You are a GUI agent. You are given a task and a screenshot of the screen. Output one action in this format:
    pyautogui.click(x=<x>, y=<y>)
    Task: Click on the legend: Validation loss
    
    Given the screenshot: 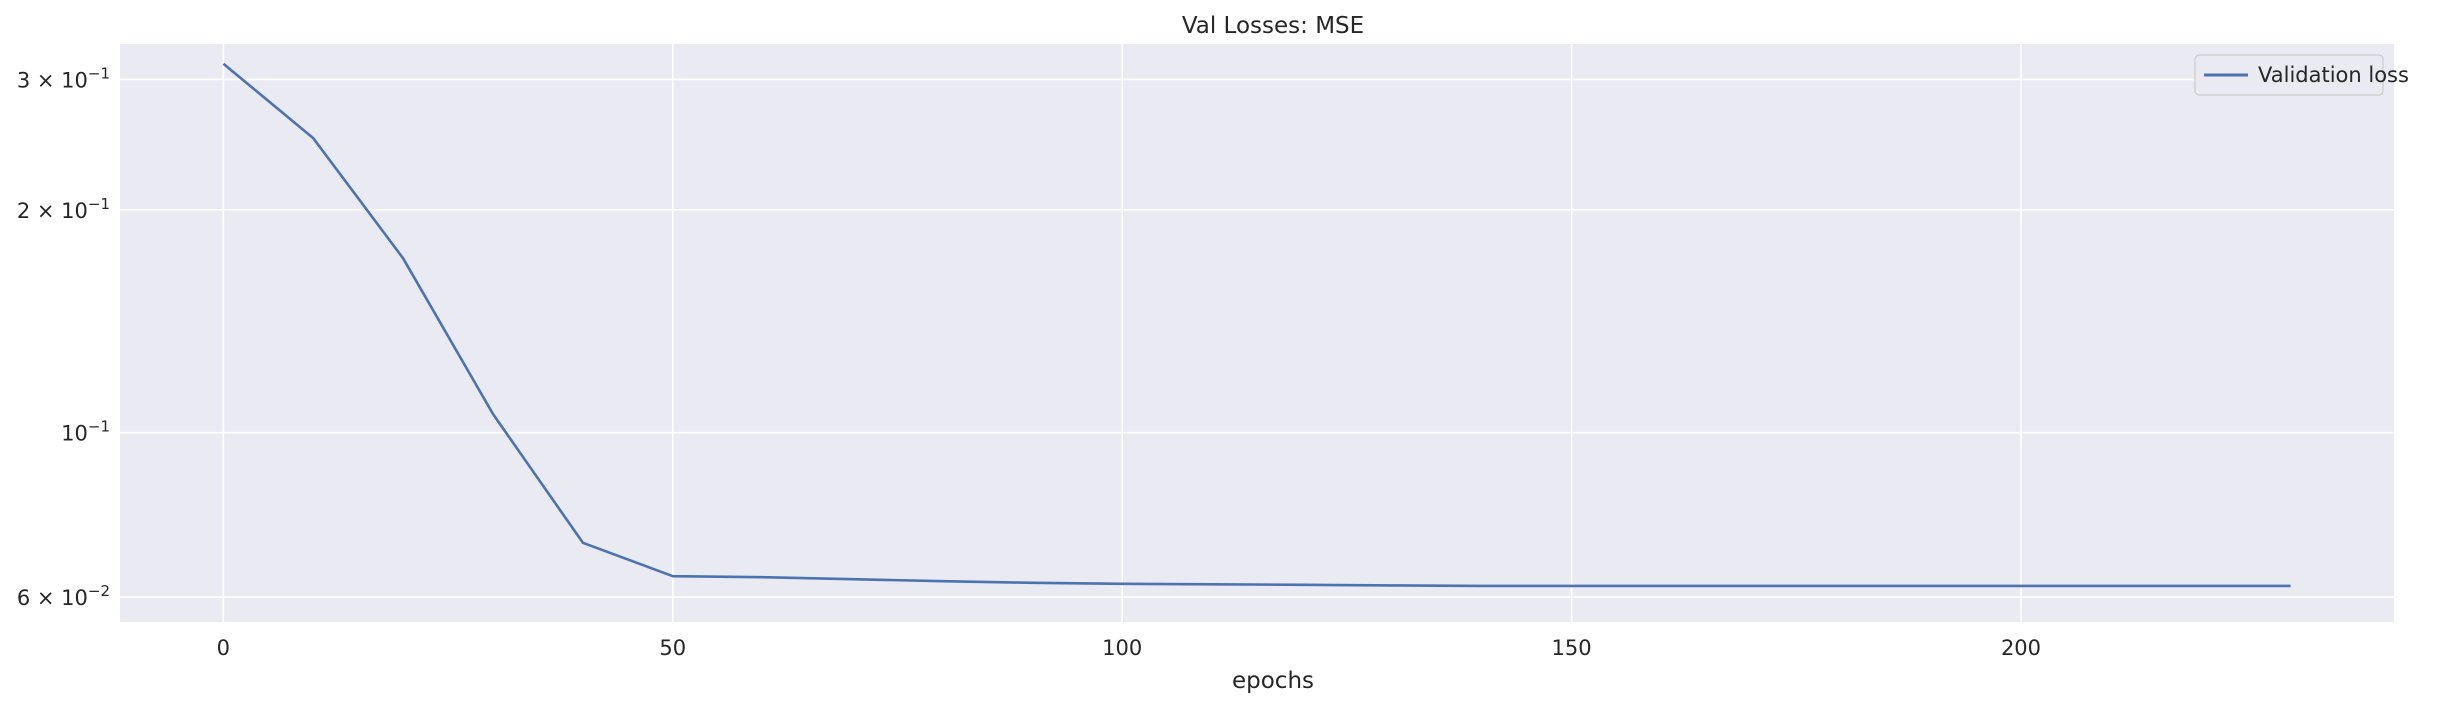 What is the action you would take?
    pyautogui.click(x=2301, y=75)
    